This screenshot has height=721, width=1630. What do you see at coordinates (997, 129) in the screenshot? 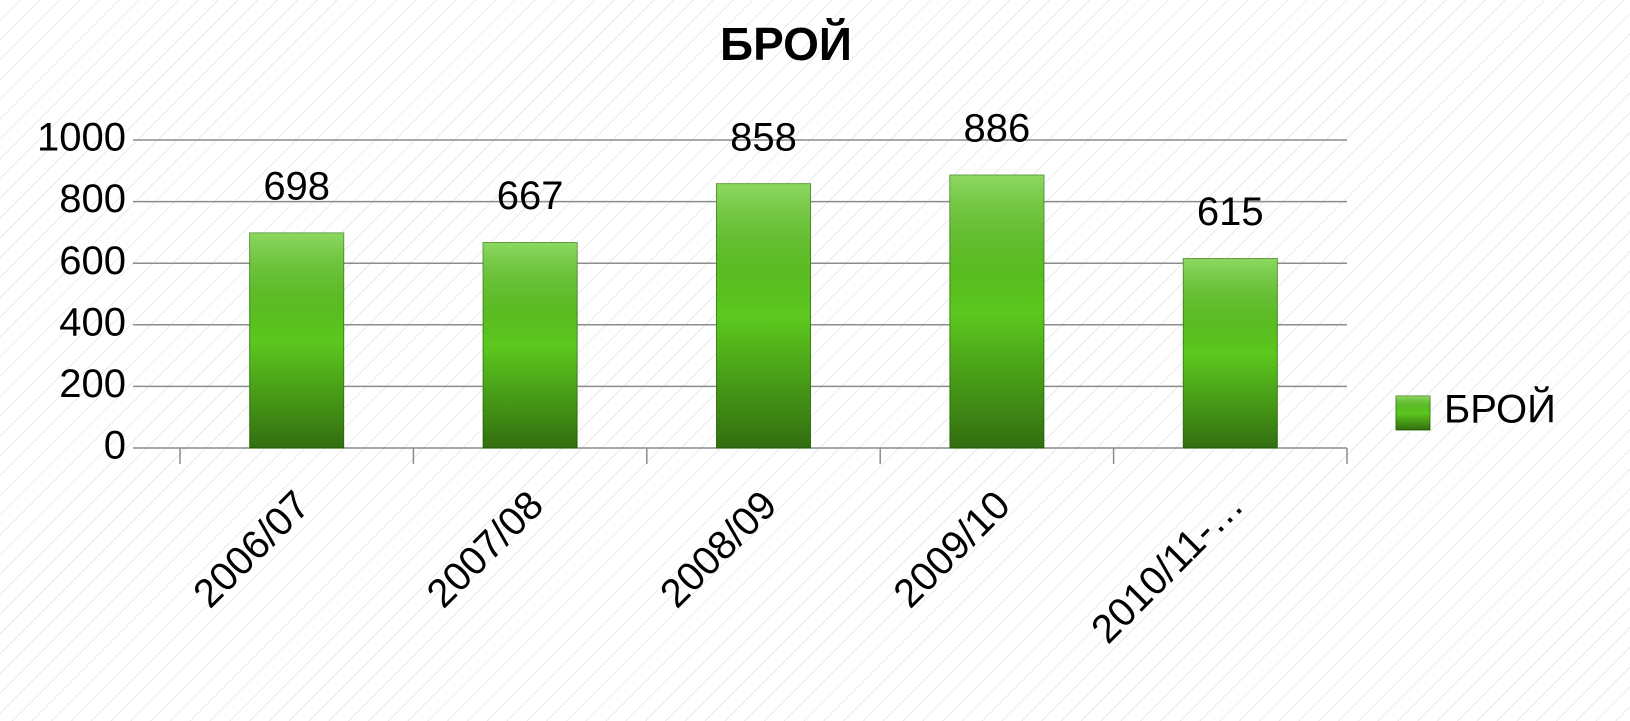
I see `data-label: 886` at bounding box center [997, 129].